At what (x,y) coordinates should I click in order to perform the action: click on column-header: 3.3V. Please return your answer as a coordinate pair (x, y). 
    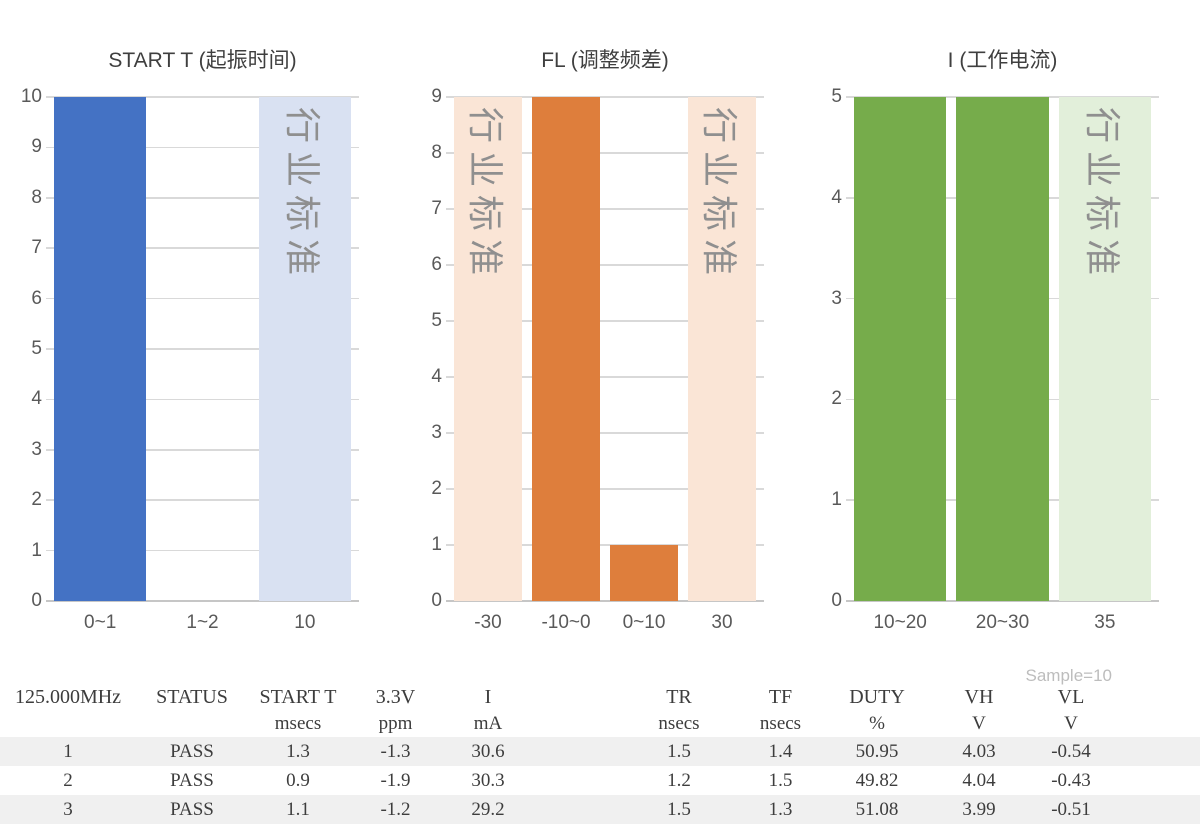
    Looking at the image, I should click on (395, 697).